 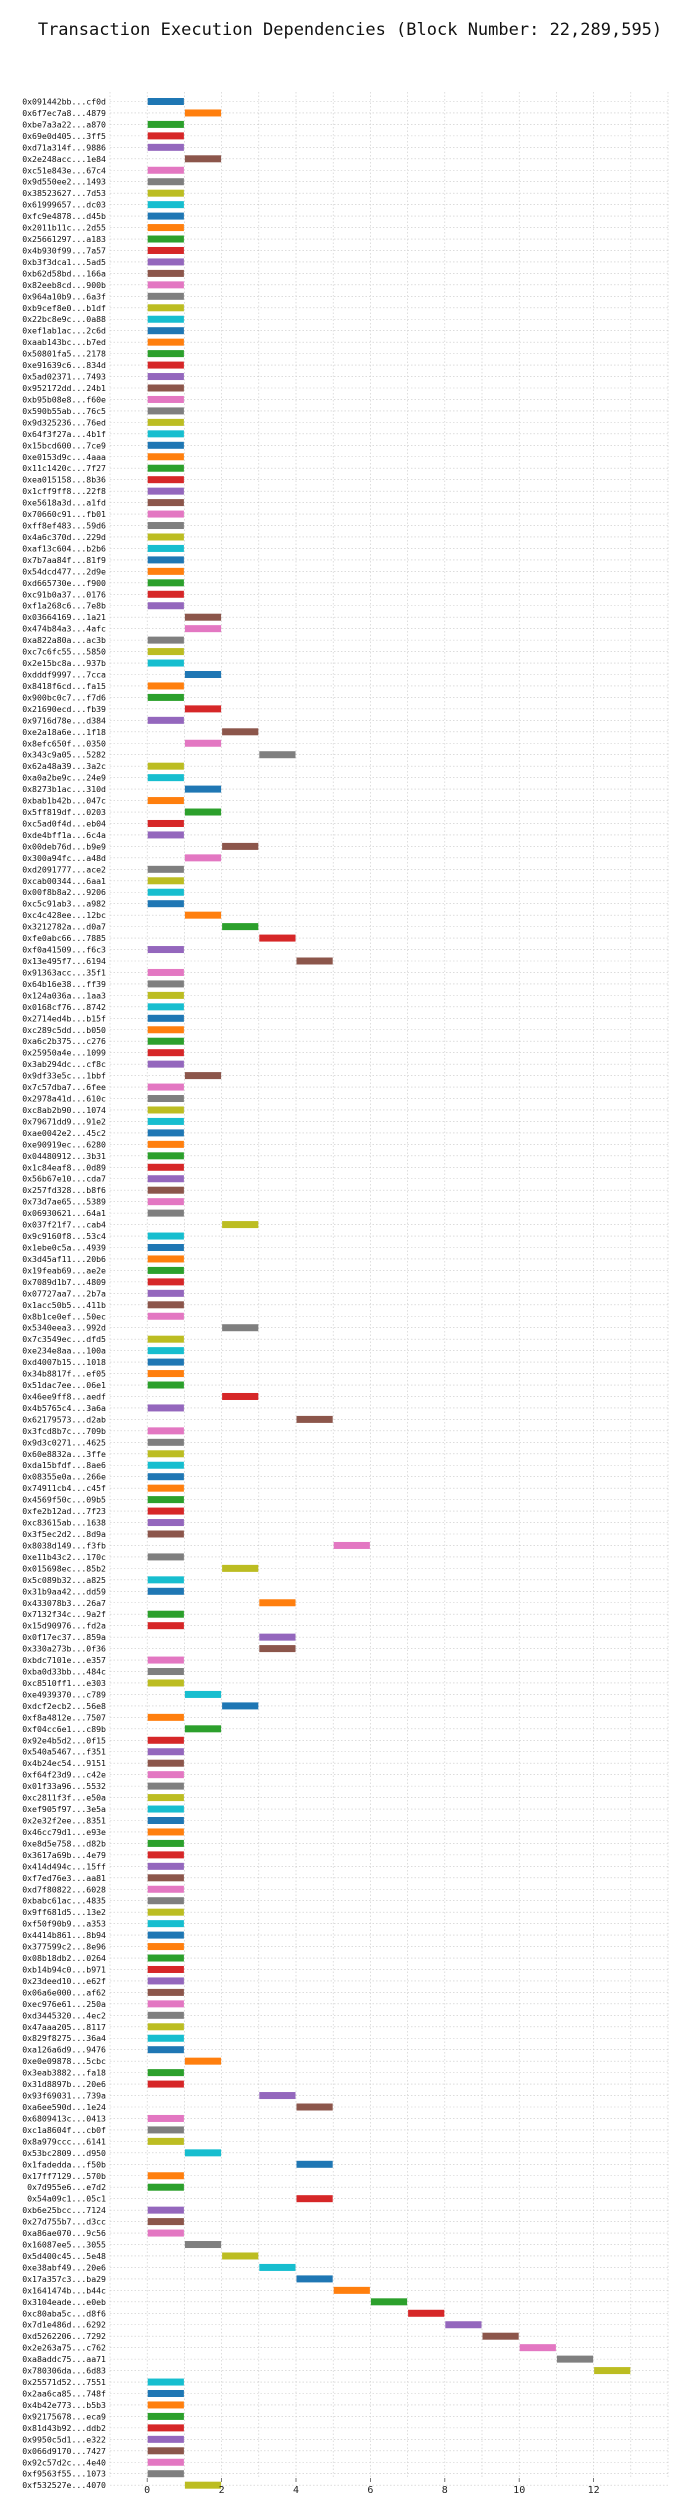 What do you see at coordinates (64, 1007) in the screenshot?
I see `y-tick-label: 0x0168cf76...8742` at bounding box center [64, 1007].